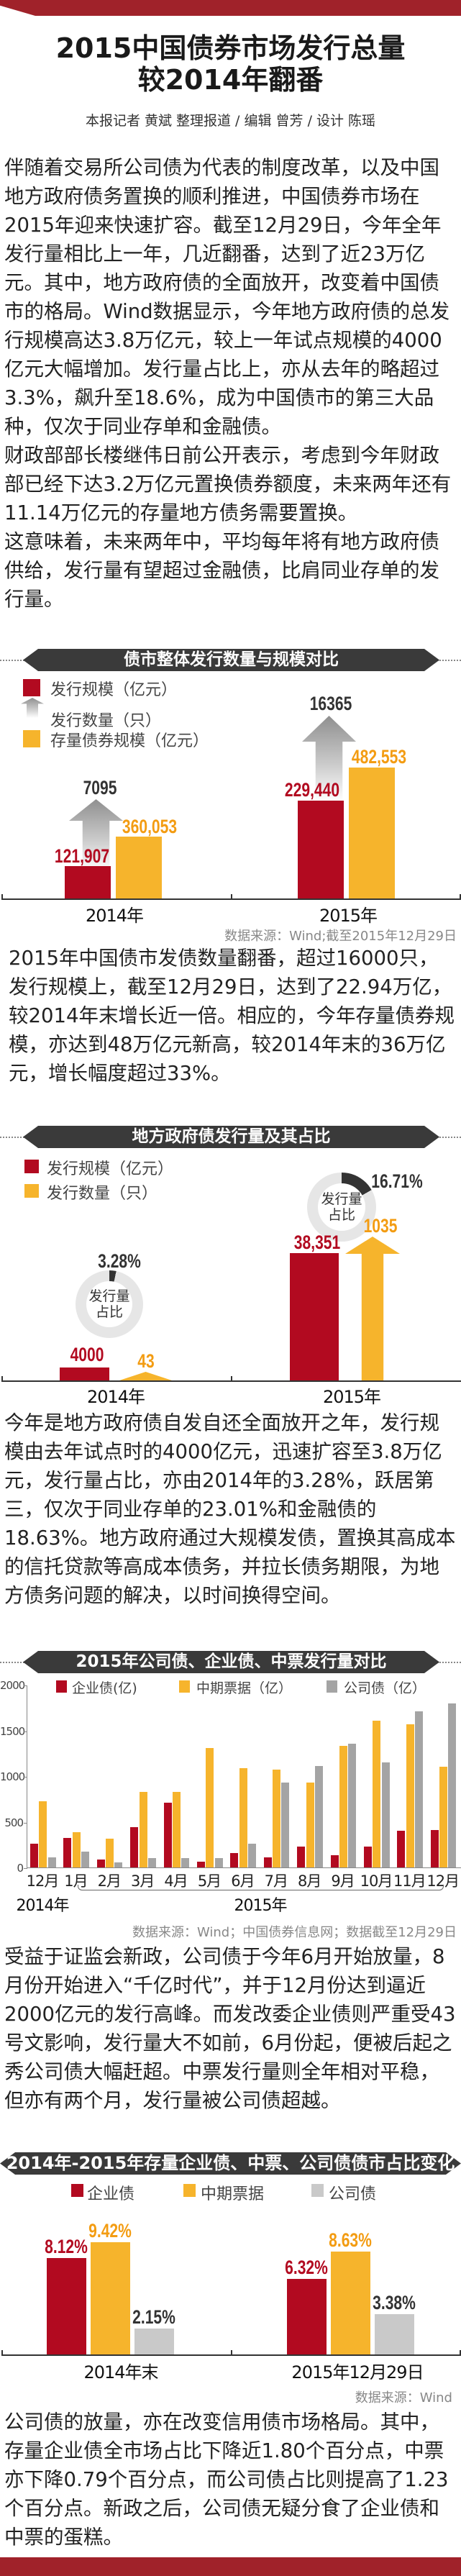  I want to click on label-issuance-2015: 229,440, so click(312, 790).